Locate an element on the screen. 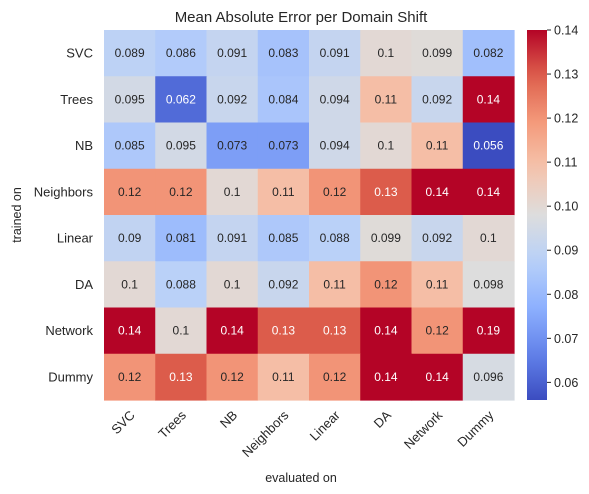  cell-value-label: 0.081 is located at coordinates (181, 238).